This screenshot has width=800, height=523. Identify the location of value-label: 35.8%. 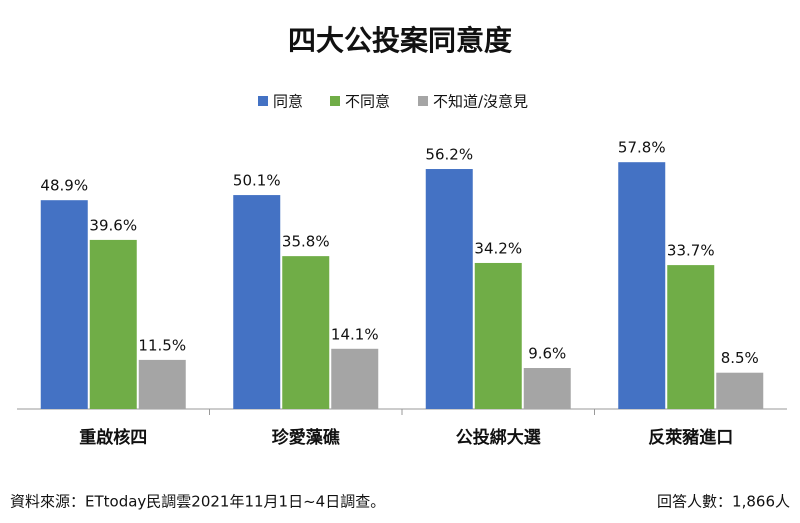
(306, 242).